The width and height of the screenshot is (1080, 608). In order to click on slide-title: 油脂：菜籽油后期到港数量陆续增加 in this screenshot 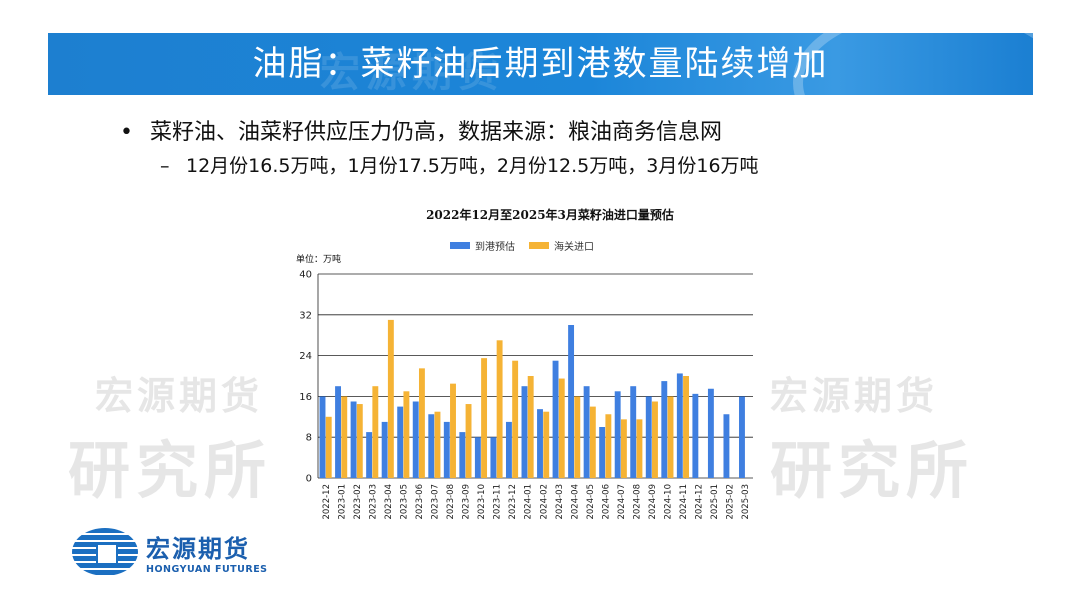, I will do `click(540, 64)`.